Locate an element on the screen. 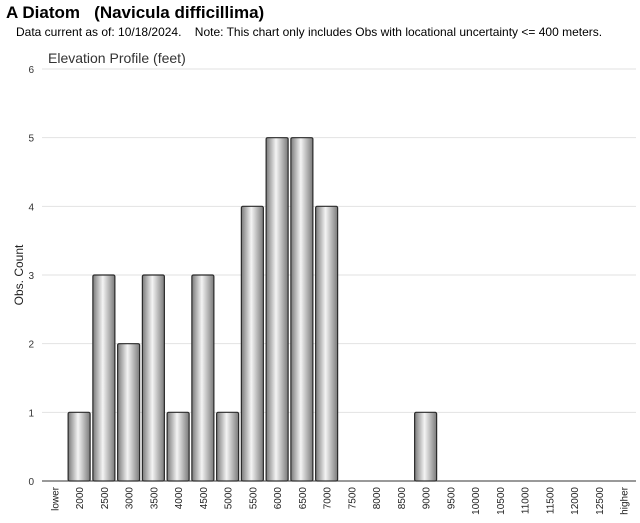 This screenshot has height=523, width=640. x-tick-label: 10000 is located at coordinates (476, 501).